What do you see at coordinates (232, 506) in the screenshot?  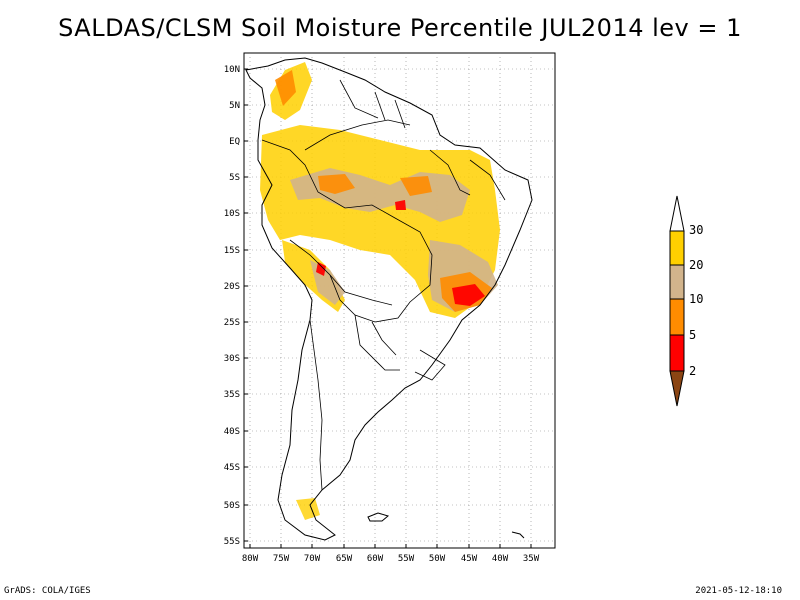 I see `lat-label: 50S` at bounding box center [232, 506].